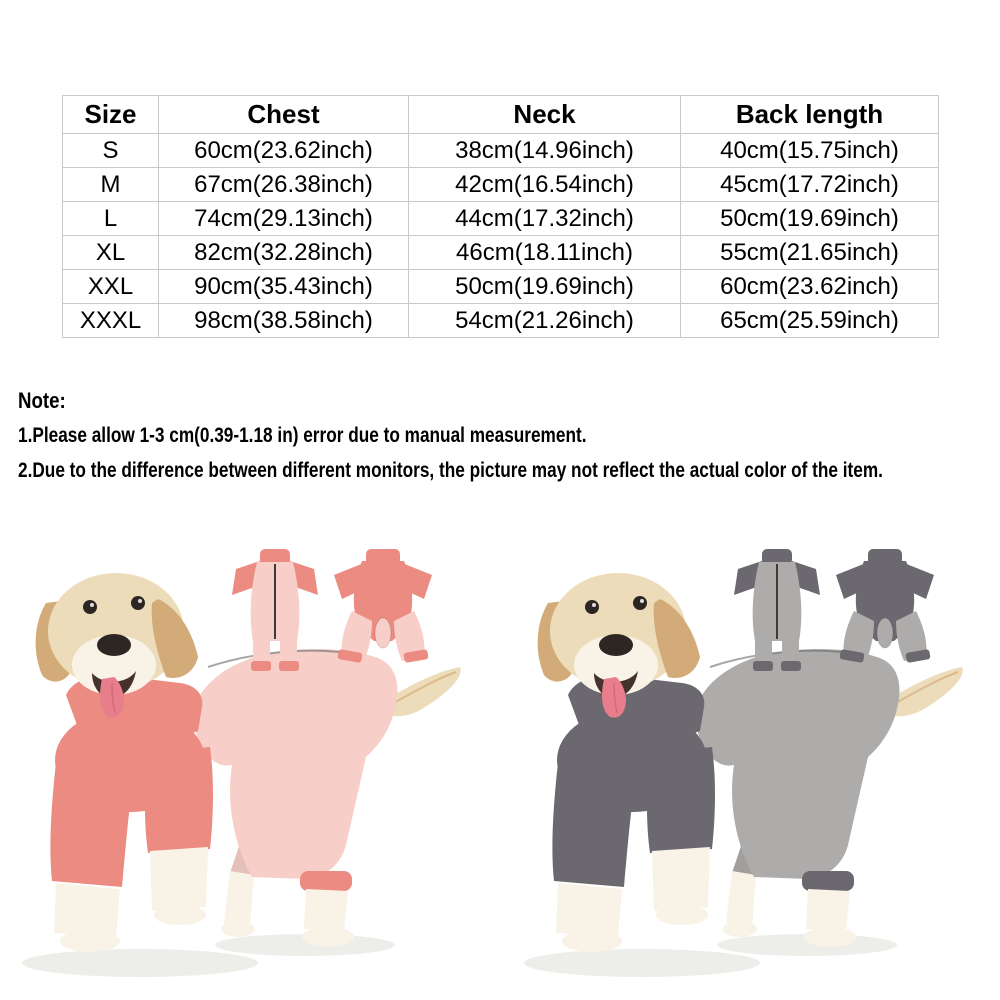 This screenshot has height=1000, width=1000. What do you see at coordinates (110, 114) in the screenshot?
I see `column-header: Size` at bounding box center [110, 114].